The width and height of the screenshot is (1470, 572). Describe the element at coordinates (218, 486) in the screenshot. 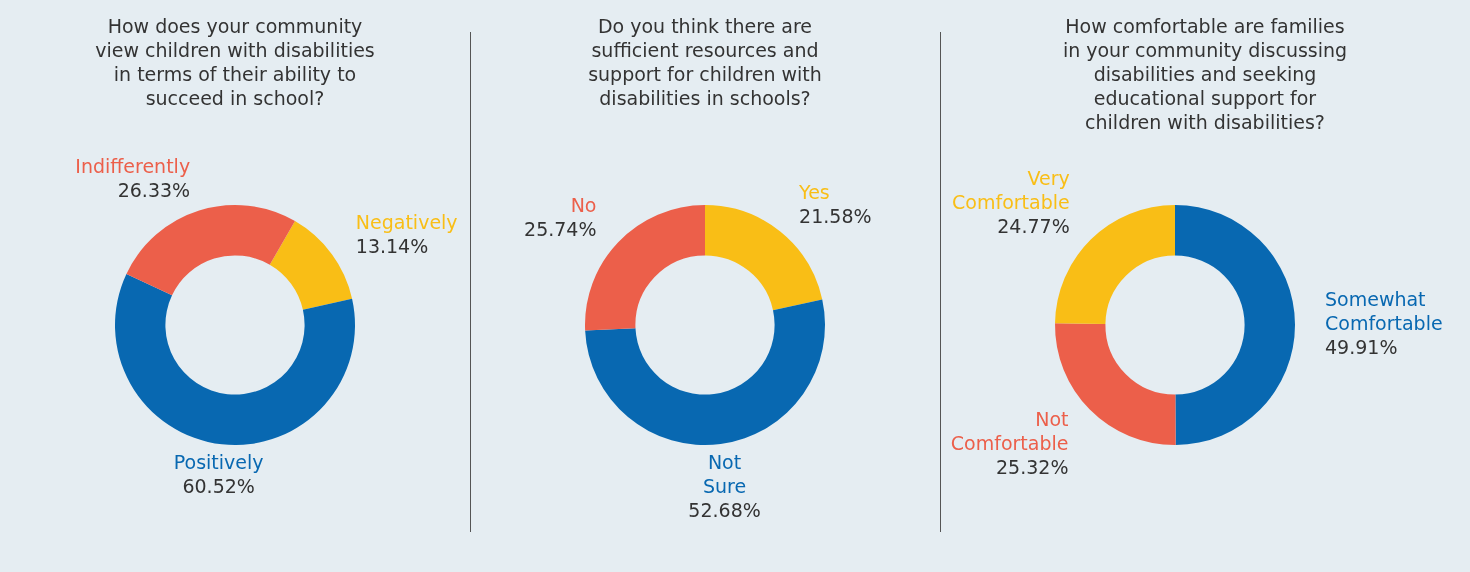

I see `data-label: 60.52%` at that location.